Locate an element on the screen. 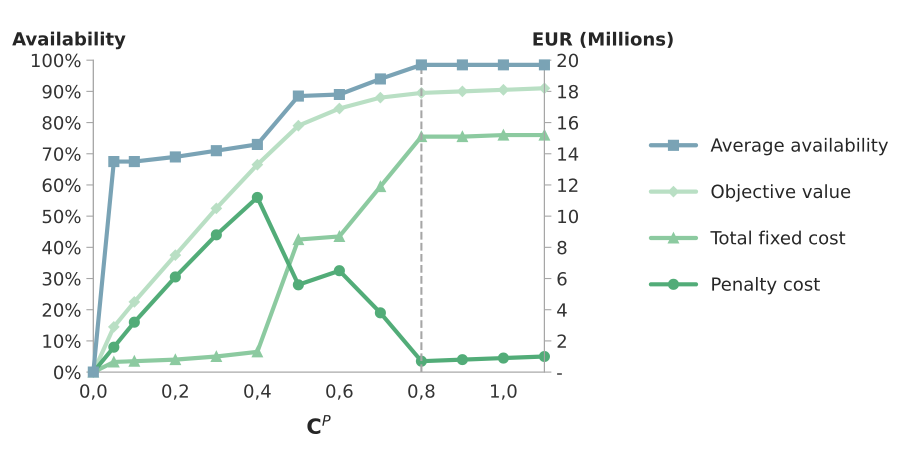 The width and height of the screenshot is (915, 456). x-axis-title: C$^{P}$ is located at coordinates (319, 424).